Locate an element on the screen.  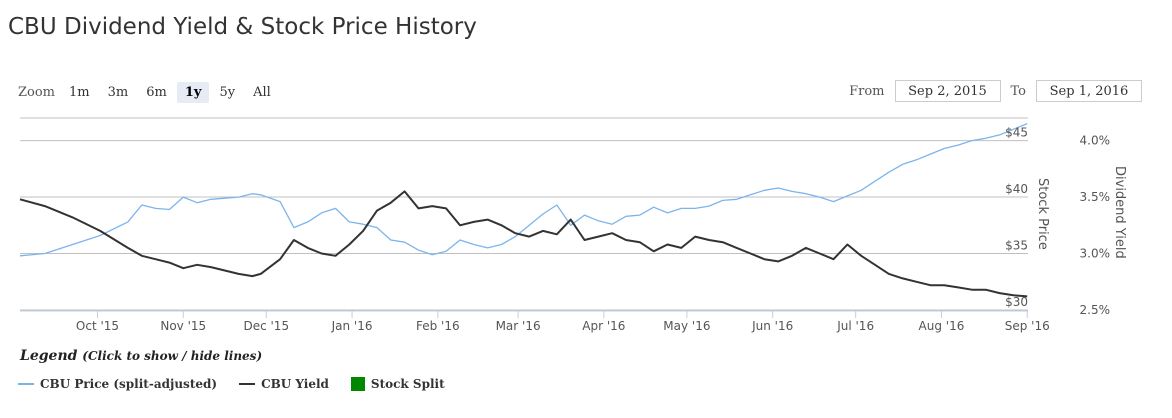
legend-label-yield: CBU Yield is located at coordinates (295, 384).